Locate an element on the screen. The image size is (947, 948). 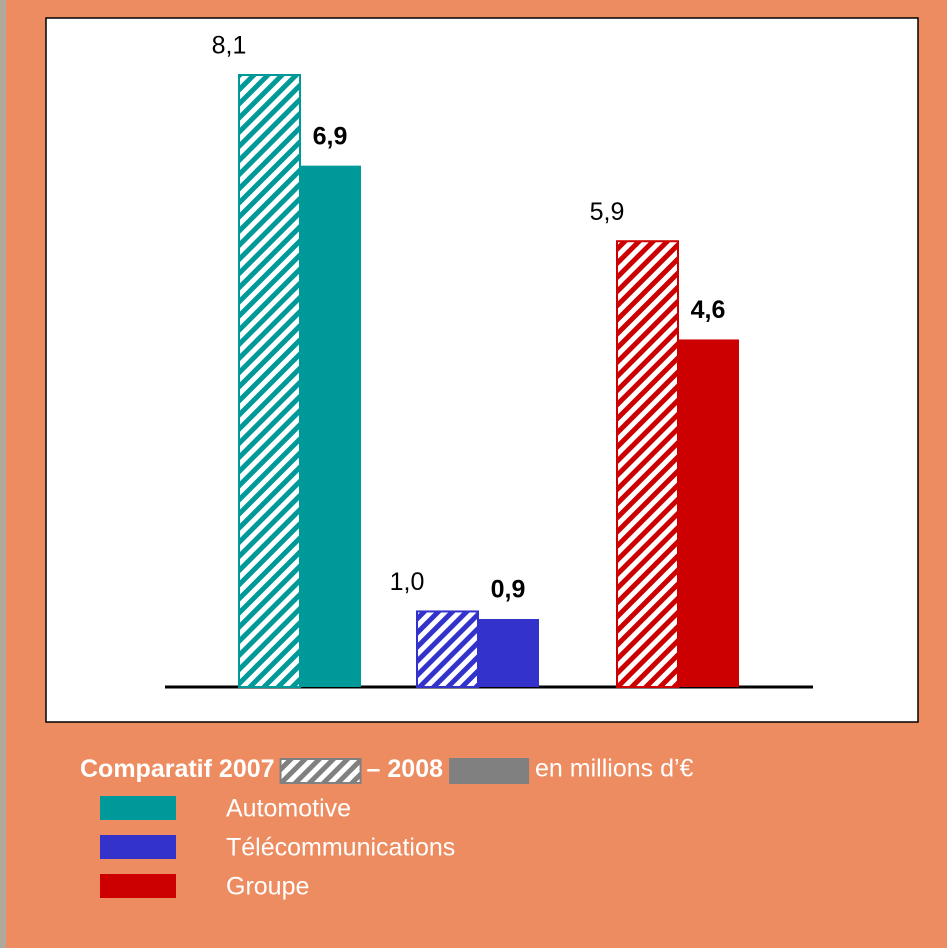
legend-suffix: en millions d’€ is located at coordinates (614, 769).